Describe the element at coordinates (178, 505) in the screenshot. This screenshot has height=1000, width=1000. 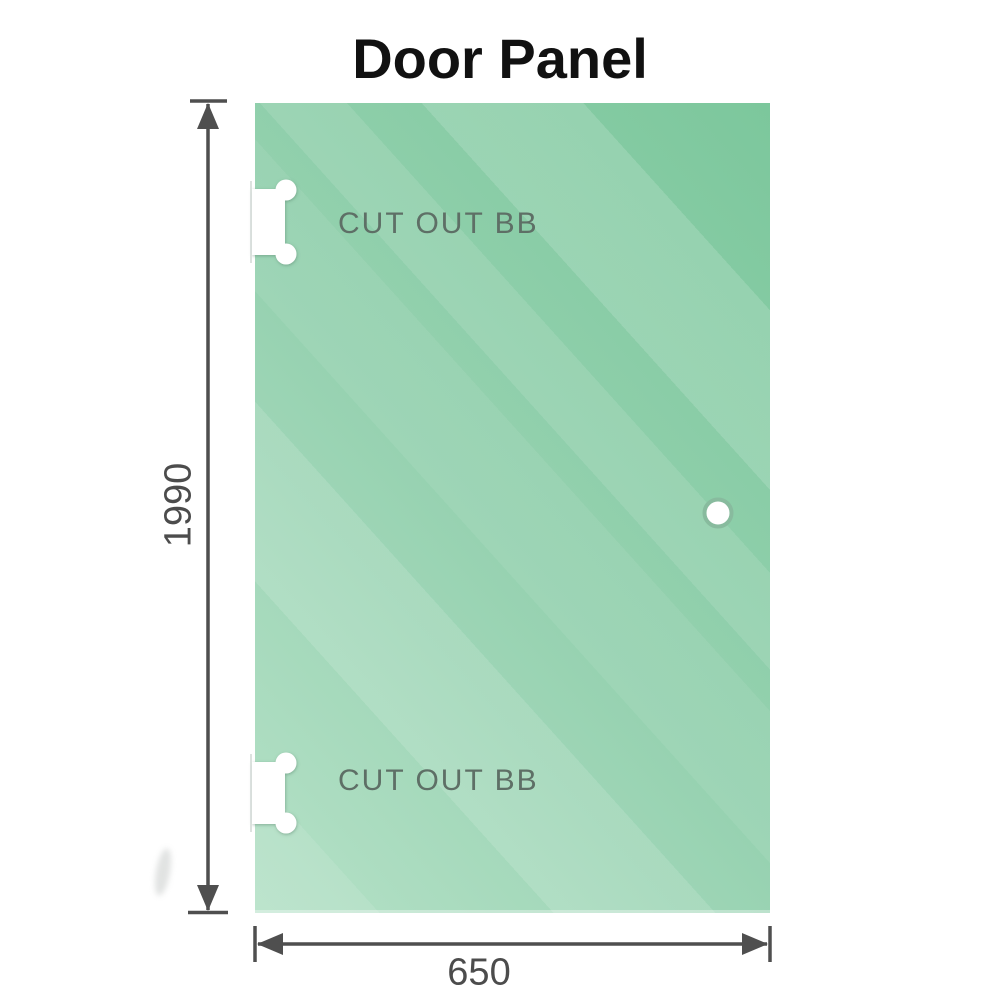
I see `height-dimension-label: 1990` at that location.